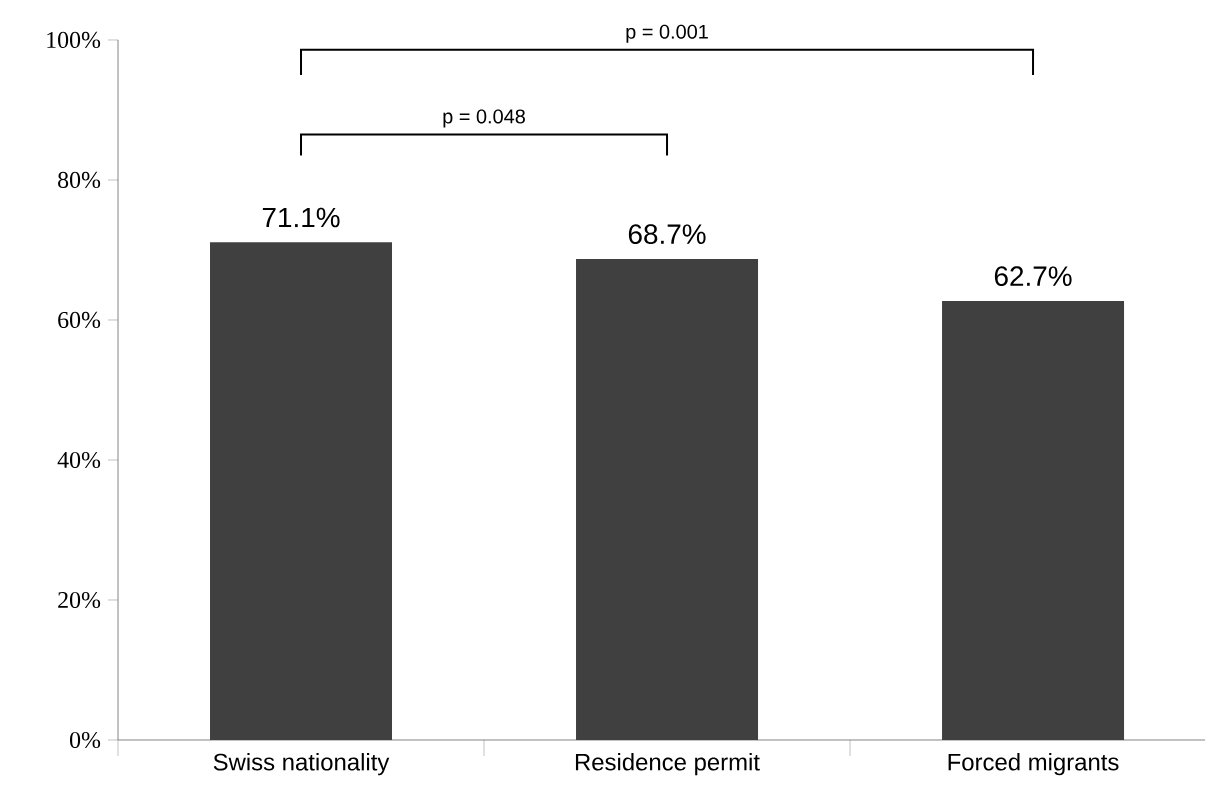 This screenshot has width=1207, height=785. What do you see at coordinates (667, 33) in the screenshot?
I see `annotation: p = 0.001` at bounding box center [667, 33].